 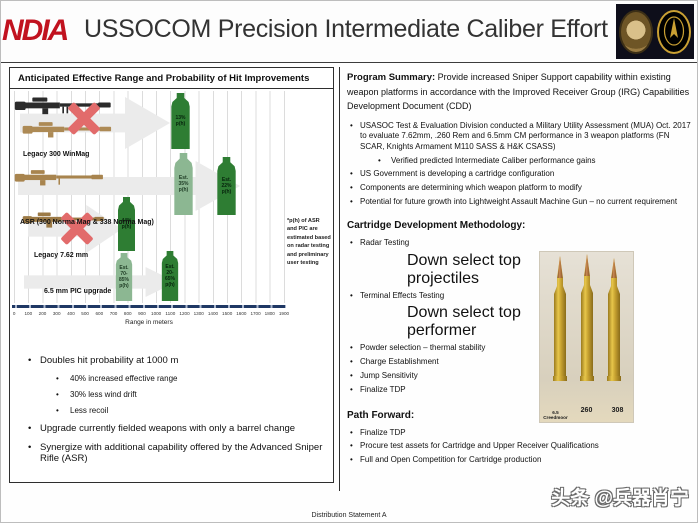 What do you see at coordinates (447, 296) in the screenshot?
I see `bullet-item: Terminal Effects Testing` at bounding box center [447, 296].